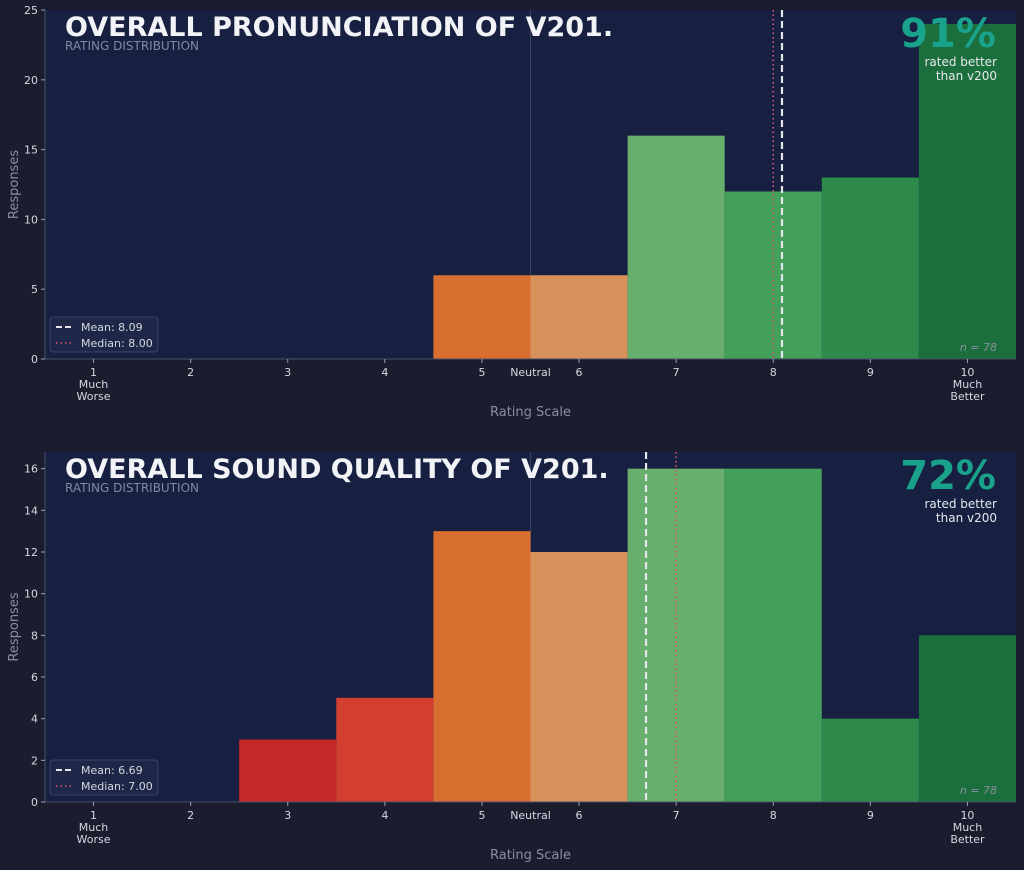 The height and width of the screenshot is (870, 1024). I want to click on y-tick-label: 15, so click(31, 150).